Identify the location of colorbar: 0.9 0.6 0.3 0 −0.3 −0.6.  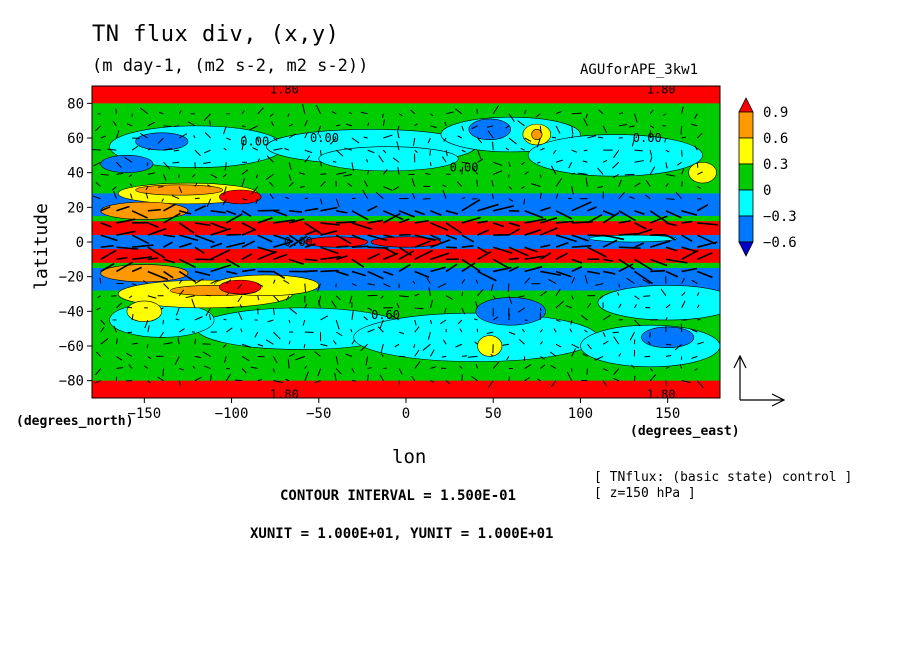
(767, 177).